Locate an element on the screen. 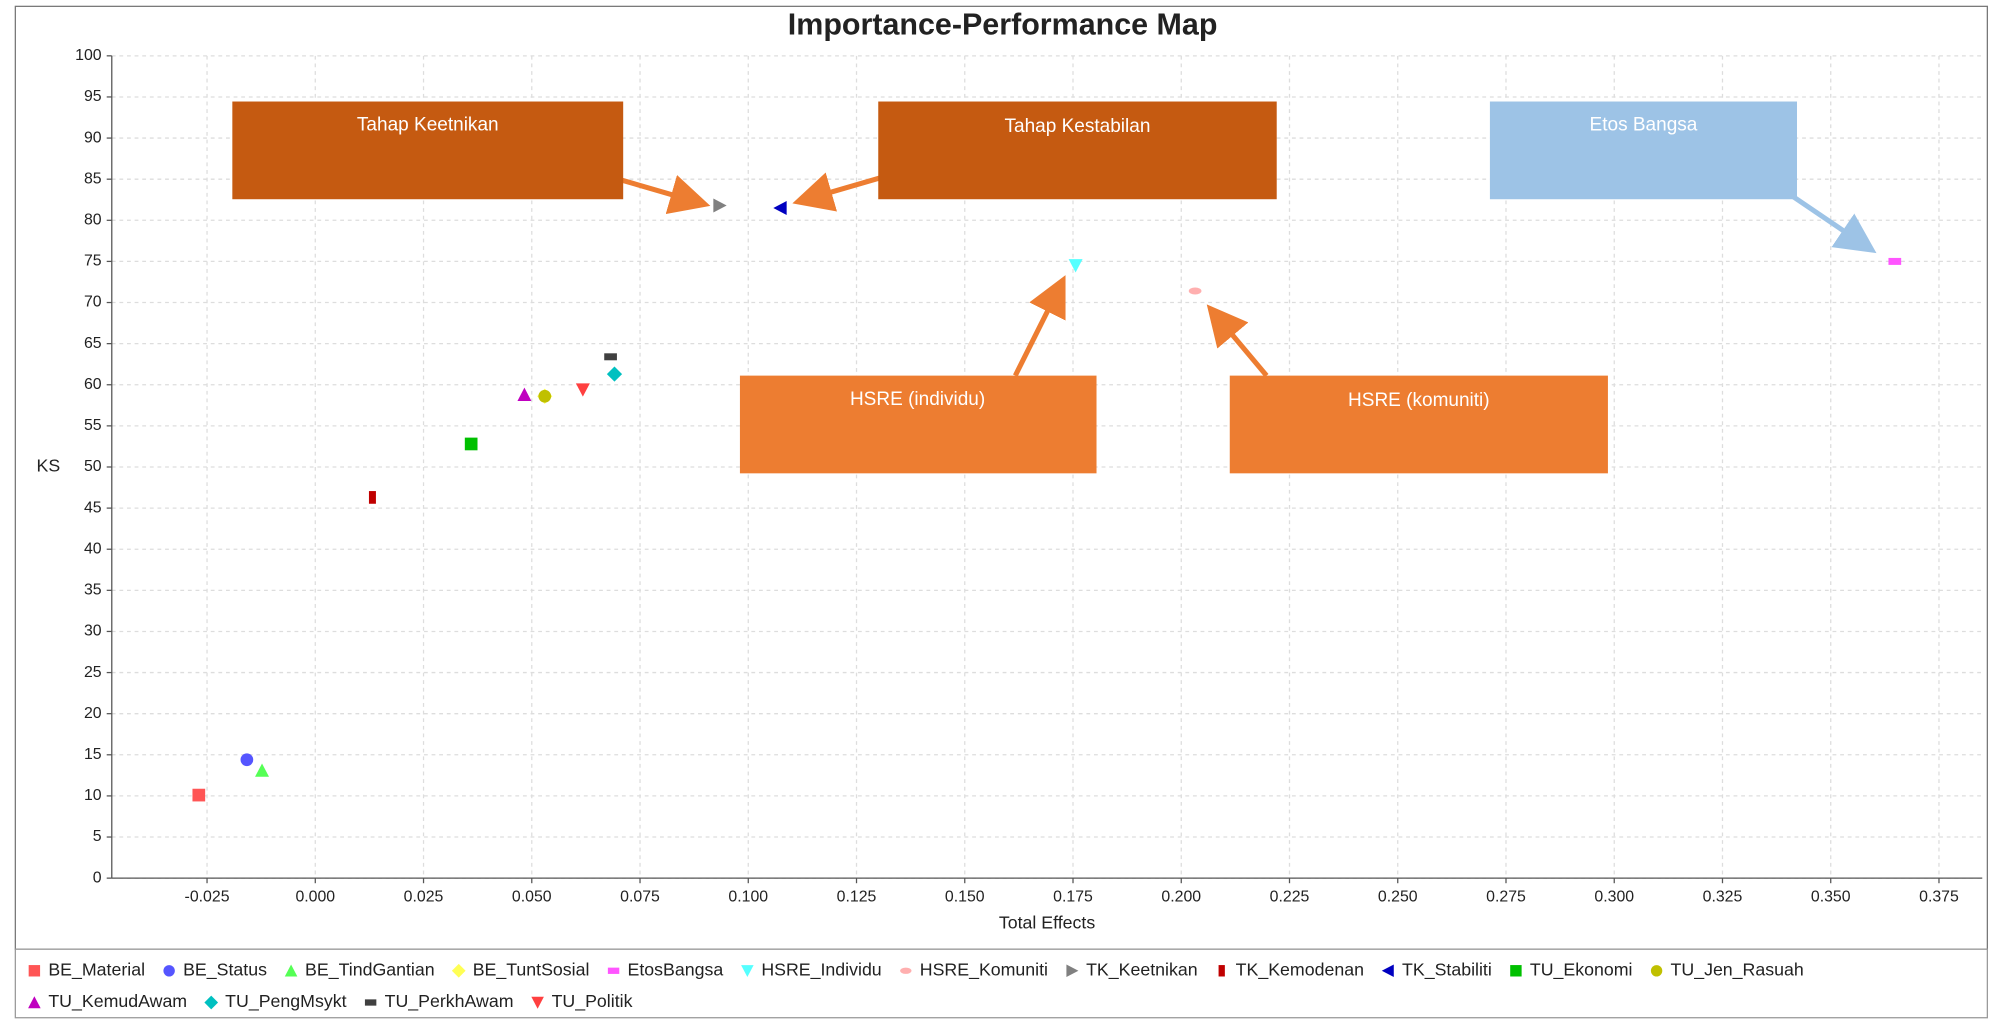 This screenshot has width=1990, height=1019. x-tick-label: 0.225 is located at coordinates (1290, 896).